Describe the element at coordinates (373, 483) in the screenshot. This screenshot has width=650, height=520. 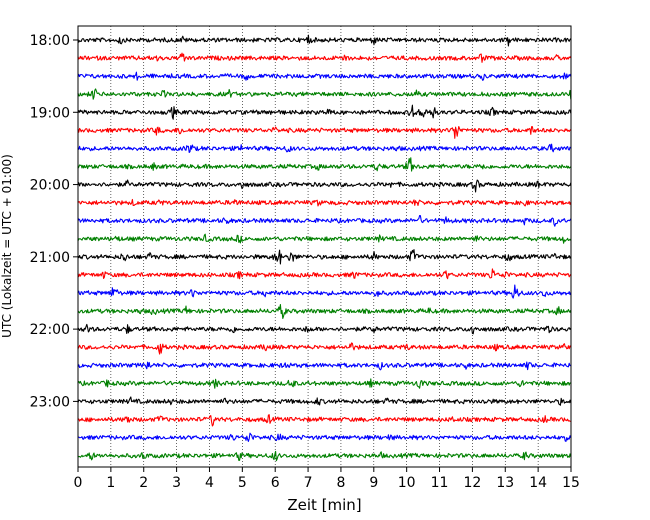
I see `x-tick-label: 9` at that location.